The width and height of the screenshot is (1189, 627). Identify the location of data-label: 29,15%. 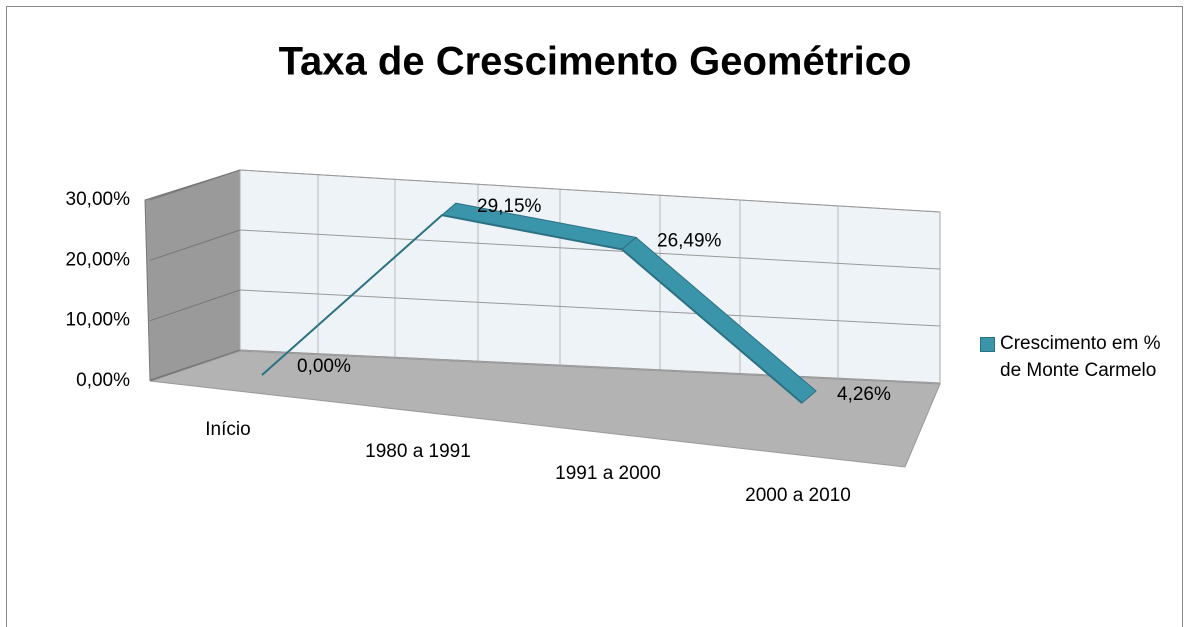
(509, 206).